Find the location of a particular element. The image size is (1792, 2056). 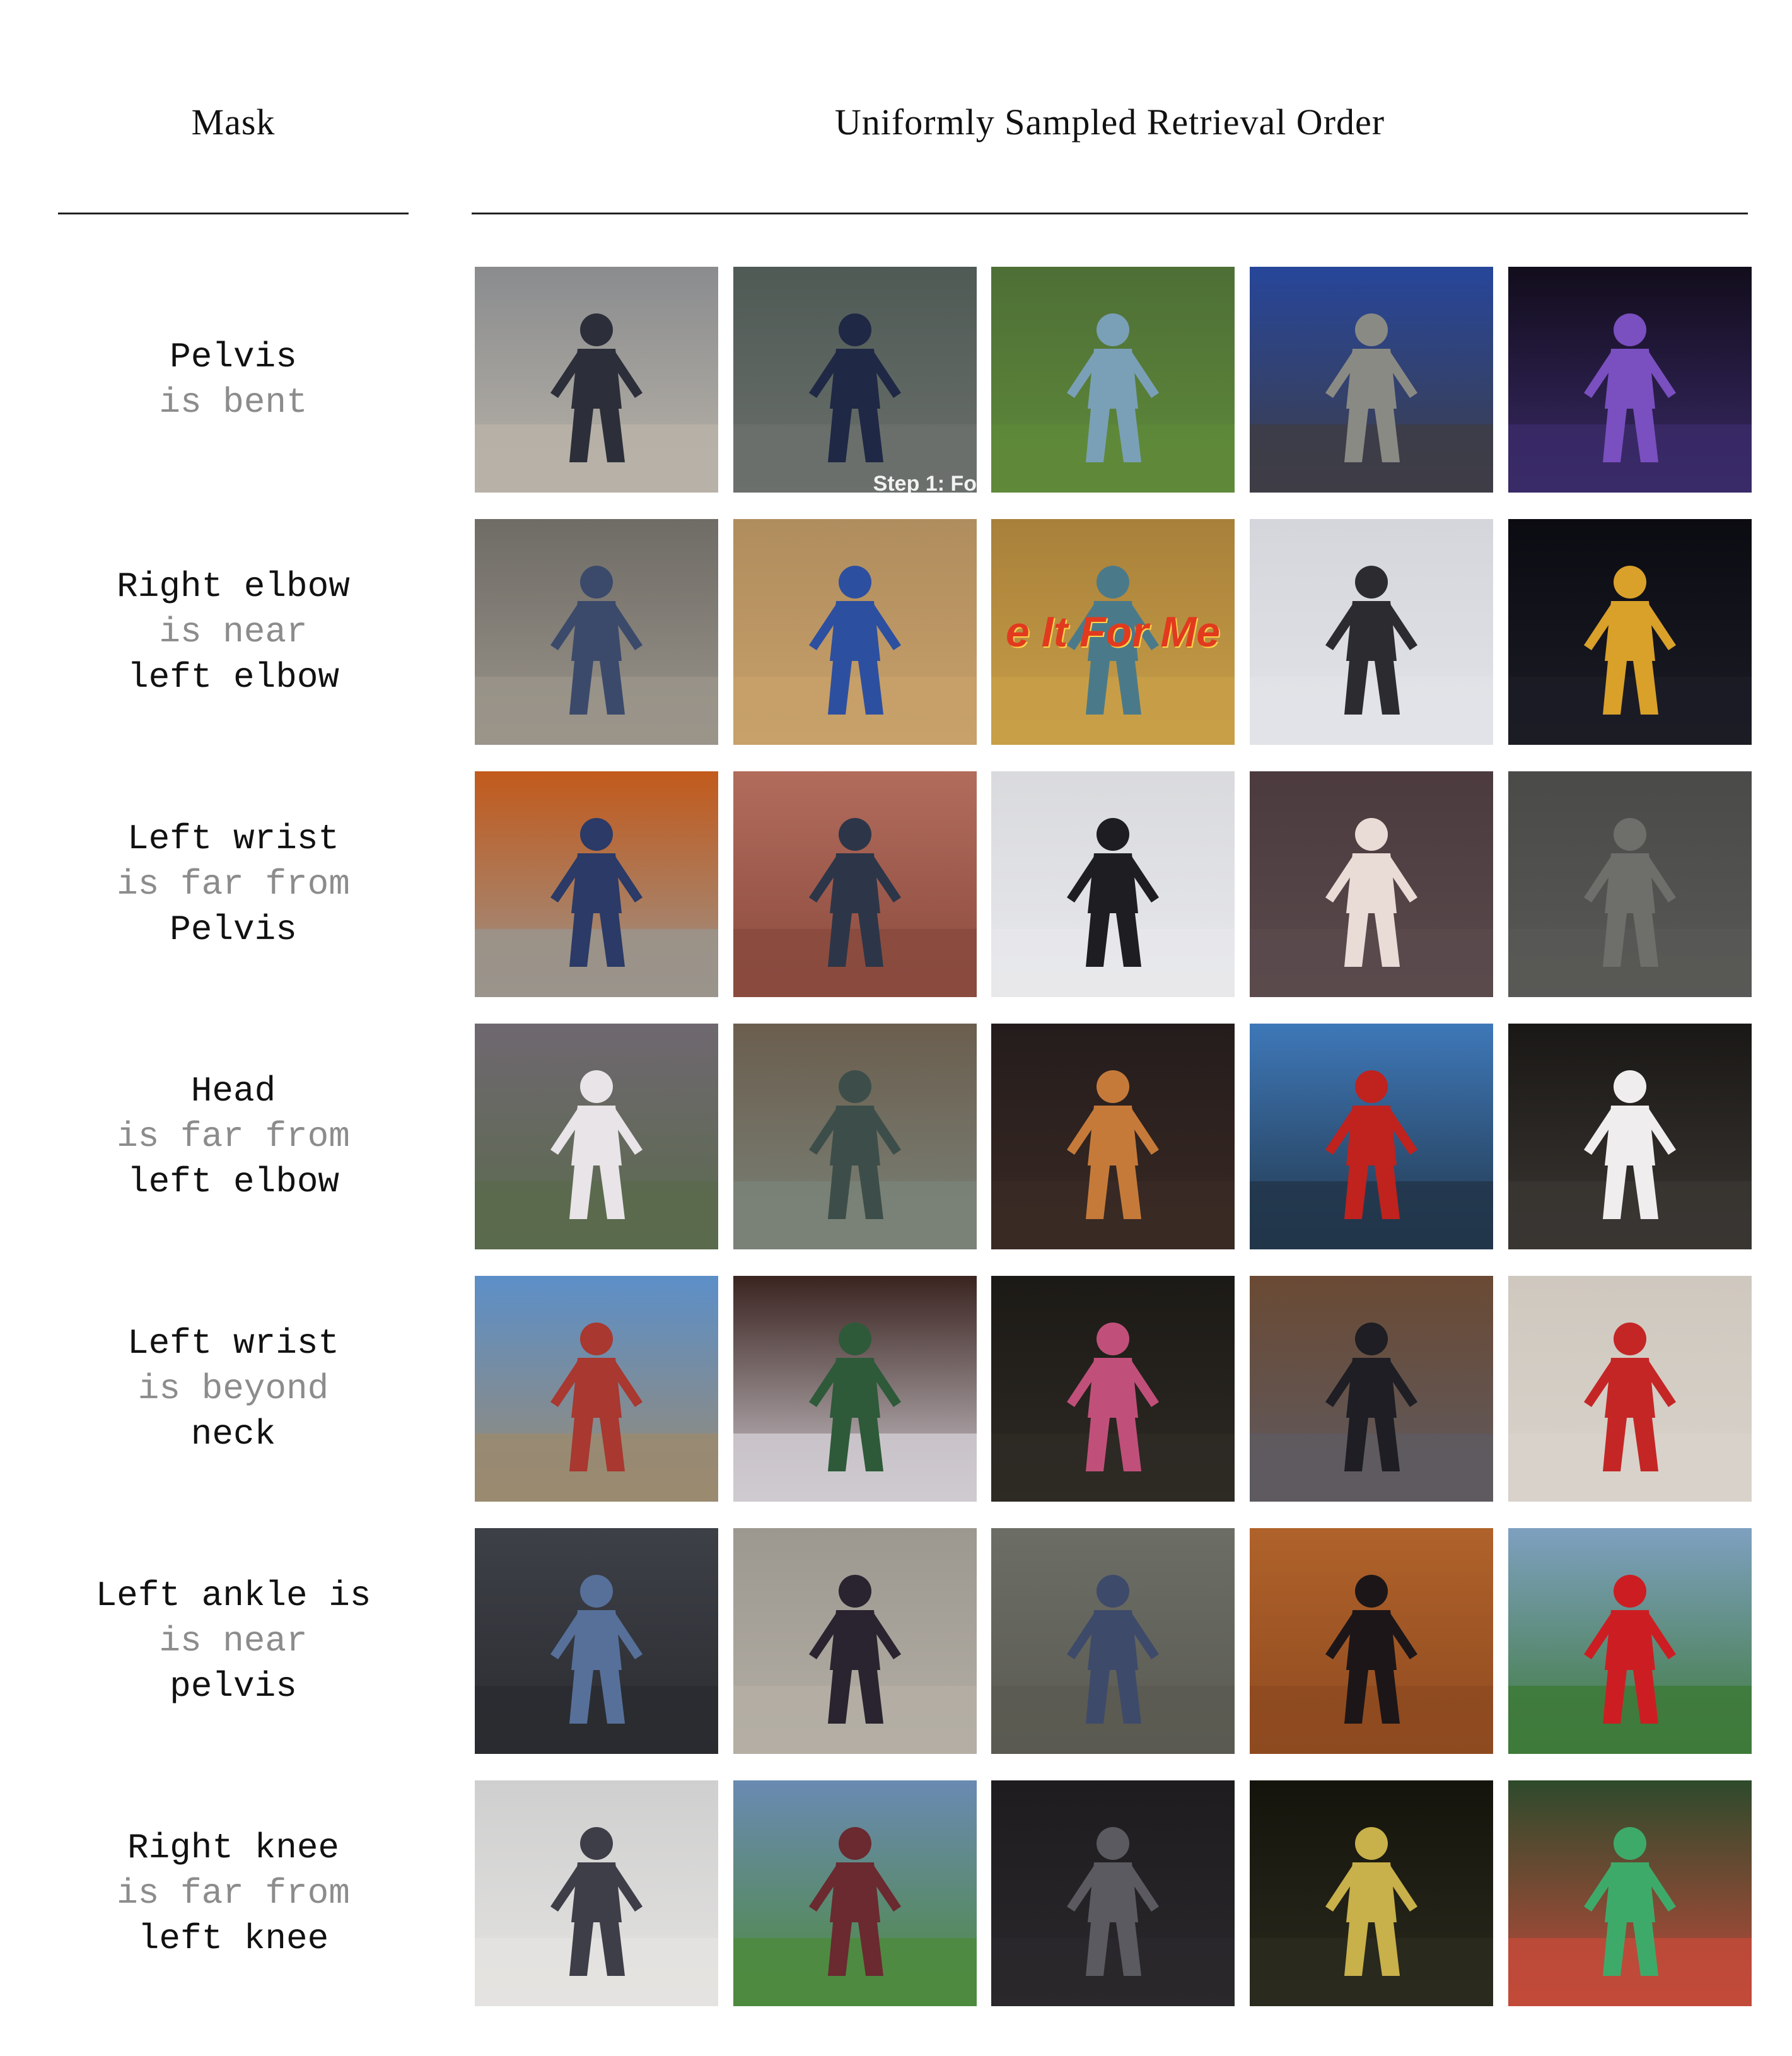

mask-row: Left ankle is is near pelvis is located at coordinates (896, 1641).